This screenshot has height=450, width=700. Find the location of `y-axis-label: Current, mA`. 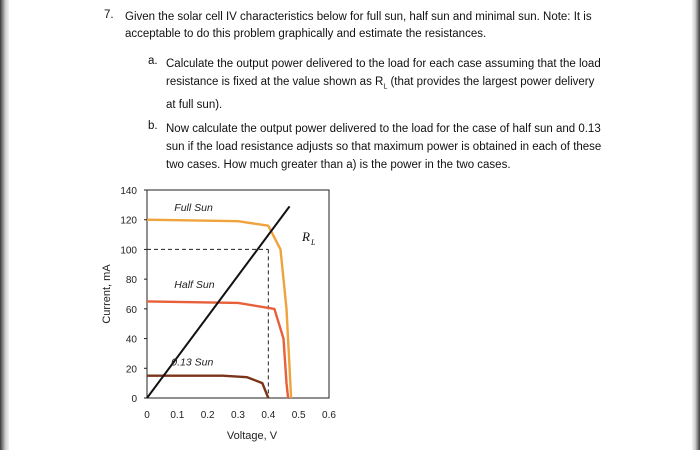

y-axis-label: Current, mA is located at coordinates (107, 294).